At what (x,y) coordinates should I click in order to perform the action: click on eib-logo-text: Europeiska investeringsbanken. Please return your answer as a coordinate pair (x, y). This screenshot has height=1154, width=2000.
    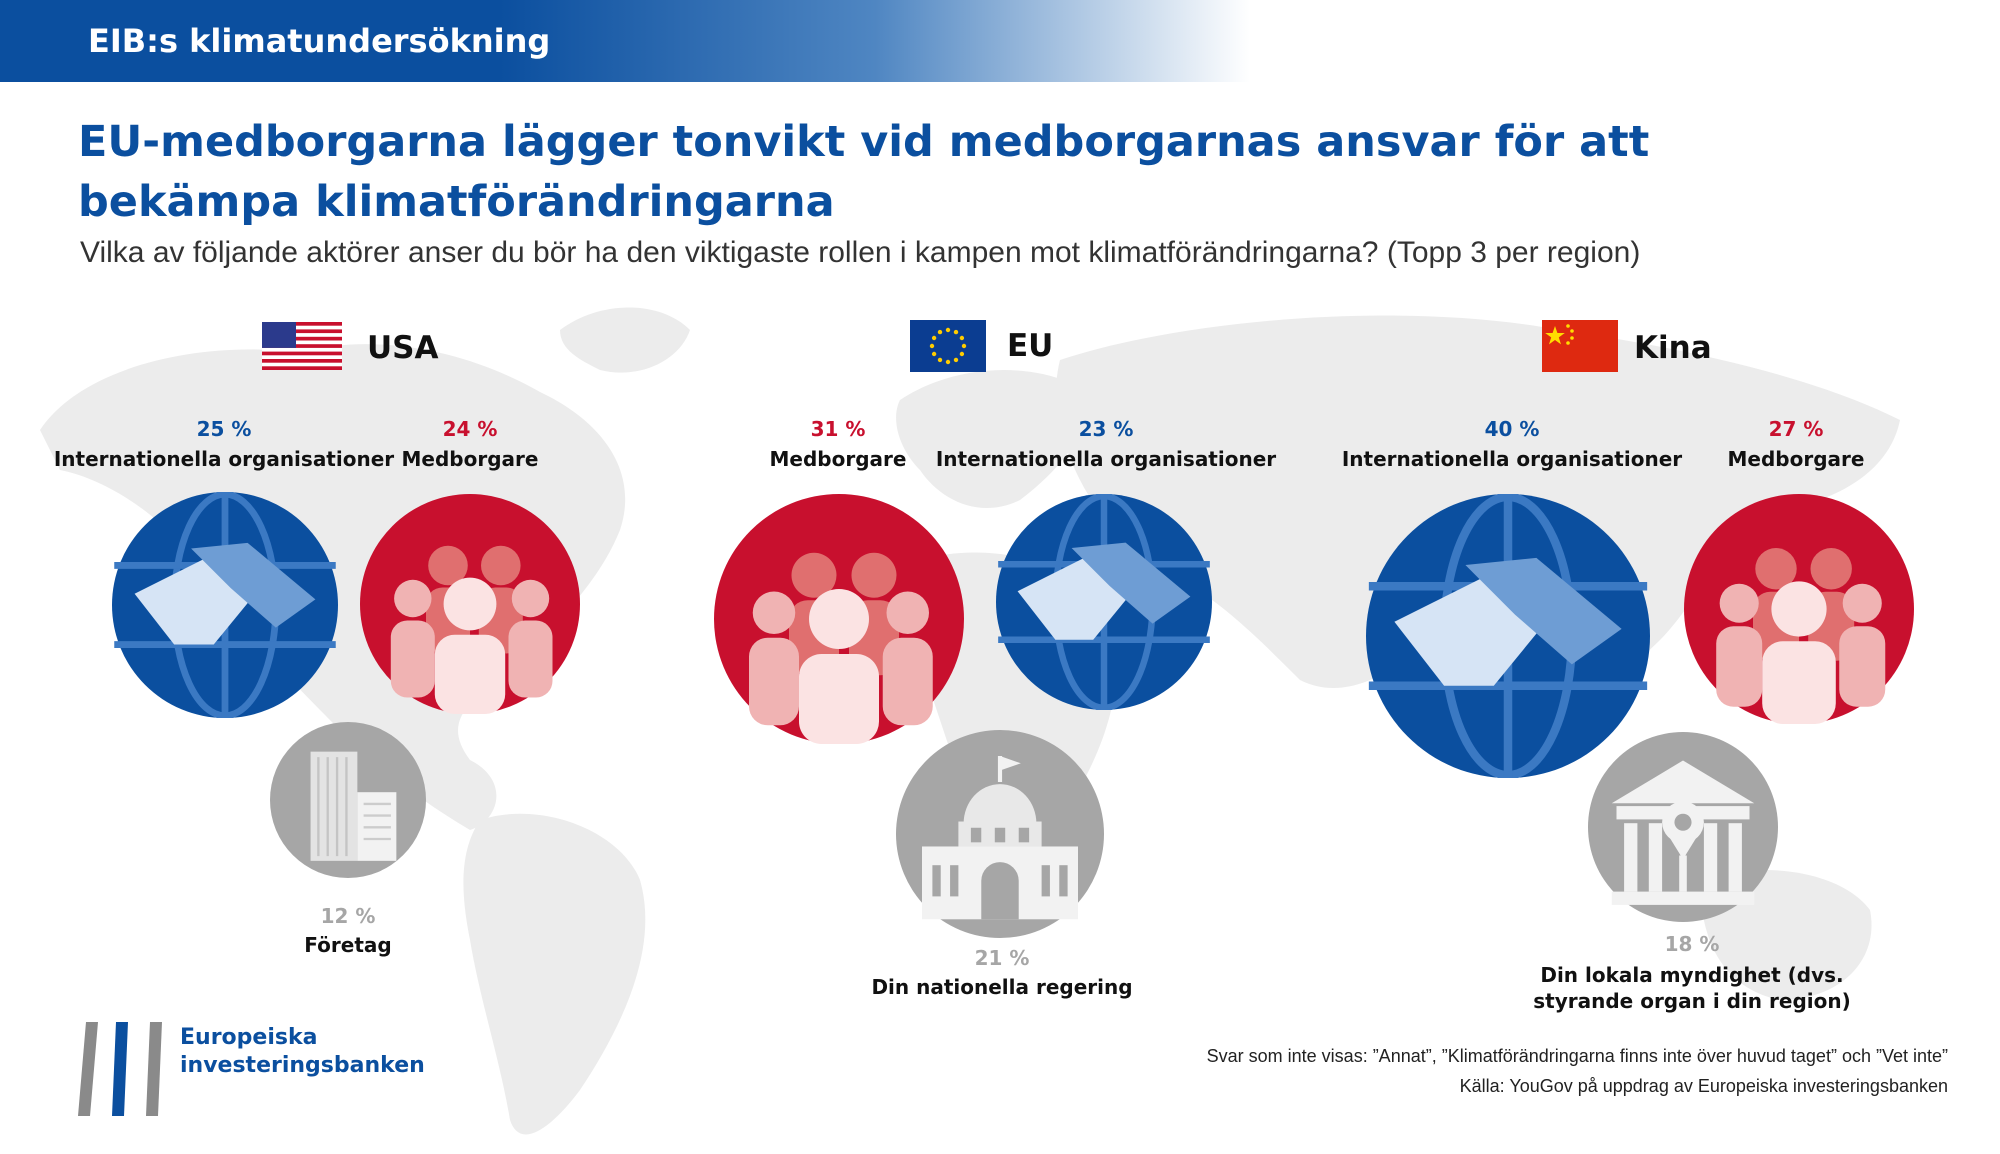
    Looking at the image, I should click on (302, 1052).